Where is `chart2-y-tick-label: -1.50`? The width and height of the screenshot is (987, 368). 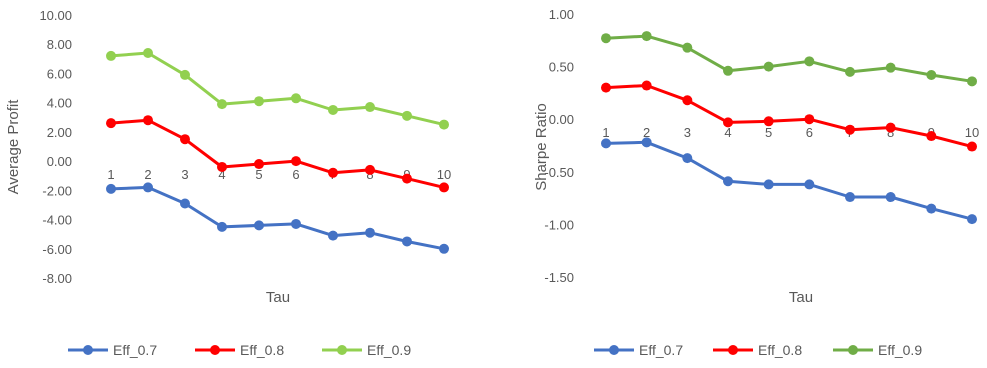
chart2-y-tick-label: -1.50 is located at coordinates (559, 277).